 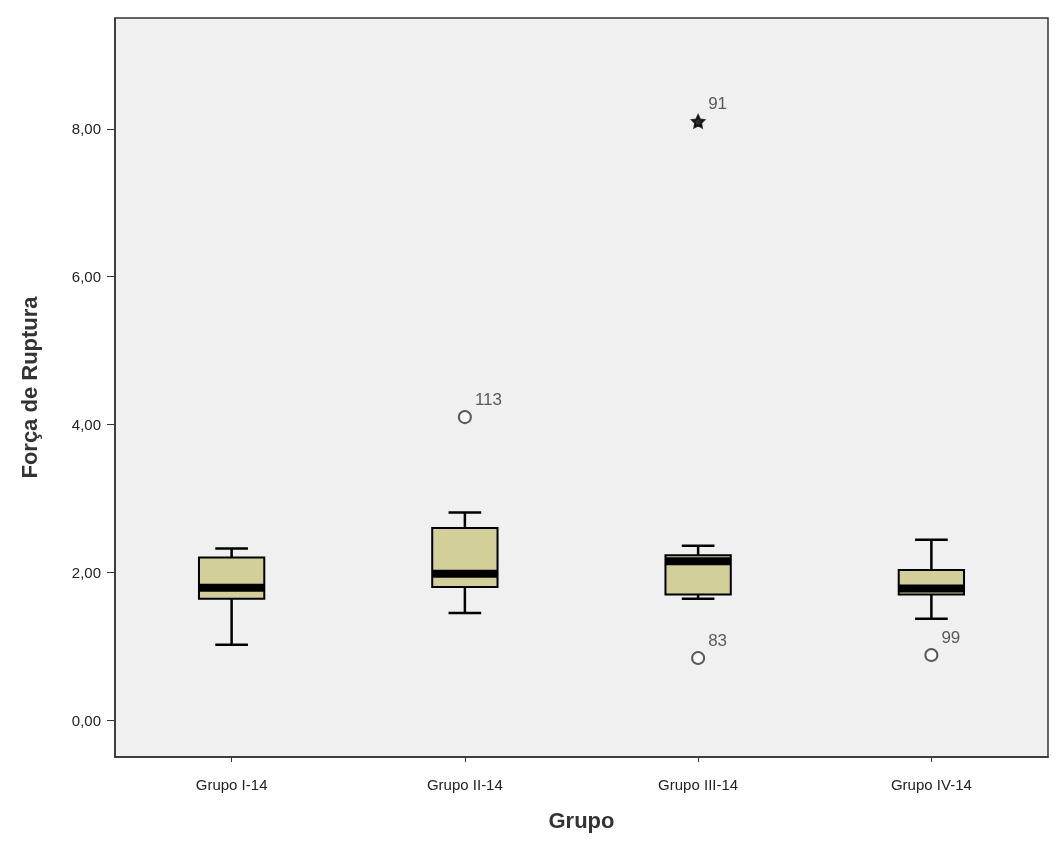 What do you see at coordinates (231, 784) in the screenshot?
I see `x-tick-label: Grupo I-14` at bounding box center [231, 784].